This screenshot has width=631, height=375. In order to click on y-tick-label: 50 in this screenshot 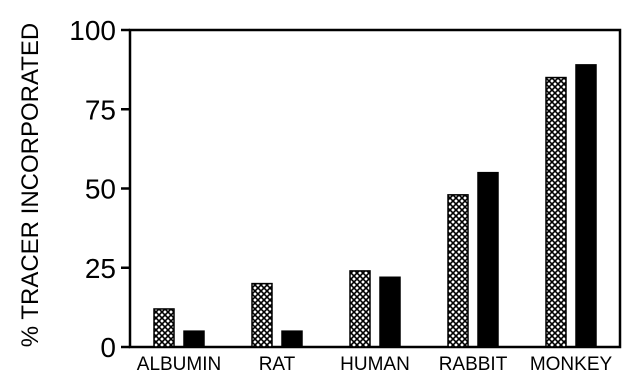, I will do `click(100, 189)`.